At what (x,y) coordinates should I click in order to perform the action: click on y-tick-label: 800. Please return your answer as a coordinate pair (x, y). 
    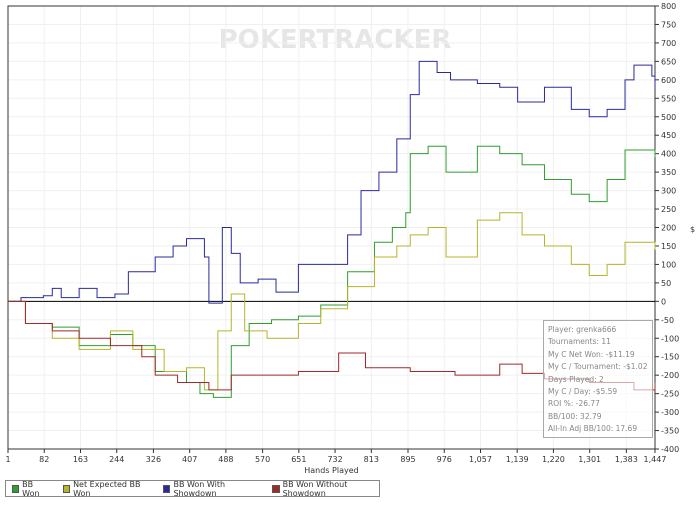
    Looking at the image, I should click on (668, 6).